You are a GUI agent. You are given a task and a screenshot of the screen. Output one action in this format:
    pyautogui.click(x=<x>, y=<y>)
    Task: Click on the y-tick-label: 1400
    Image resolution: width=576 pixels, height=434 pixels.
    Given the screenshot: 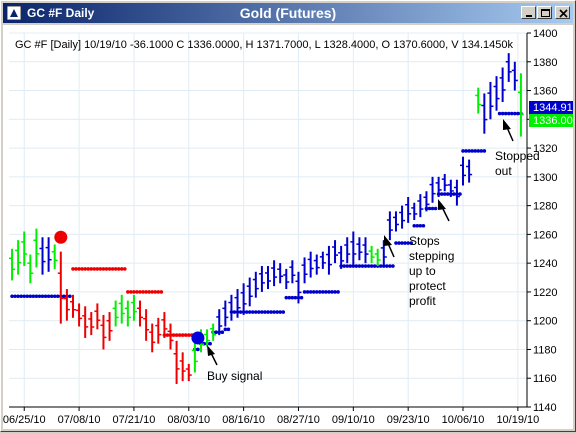 What is the action you would take?
    pyautogui.click(x=545, y=34)
    